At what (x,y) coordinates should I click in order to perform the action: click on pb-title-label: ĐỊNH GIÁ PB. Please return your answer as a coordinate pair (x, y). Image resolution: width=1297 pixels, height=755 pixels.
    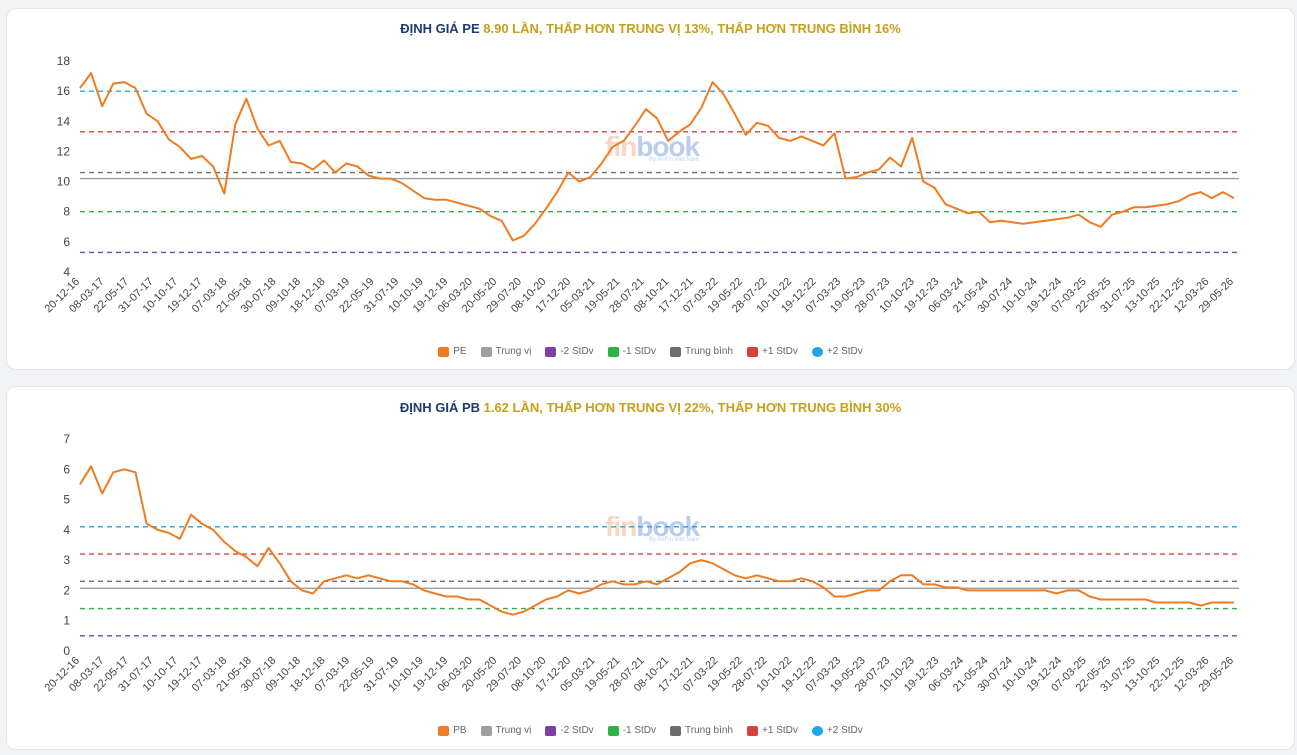
    Looking at the image, I should click on (439, 407).